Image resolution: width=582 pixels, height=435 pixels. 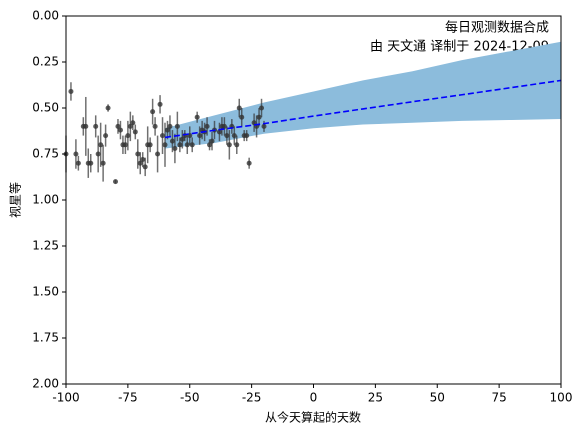 What do you see at coordinates (15, 200) in the screenshot?
I see `y-axis-label: 视星等` at bounding box center [15, 200].